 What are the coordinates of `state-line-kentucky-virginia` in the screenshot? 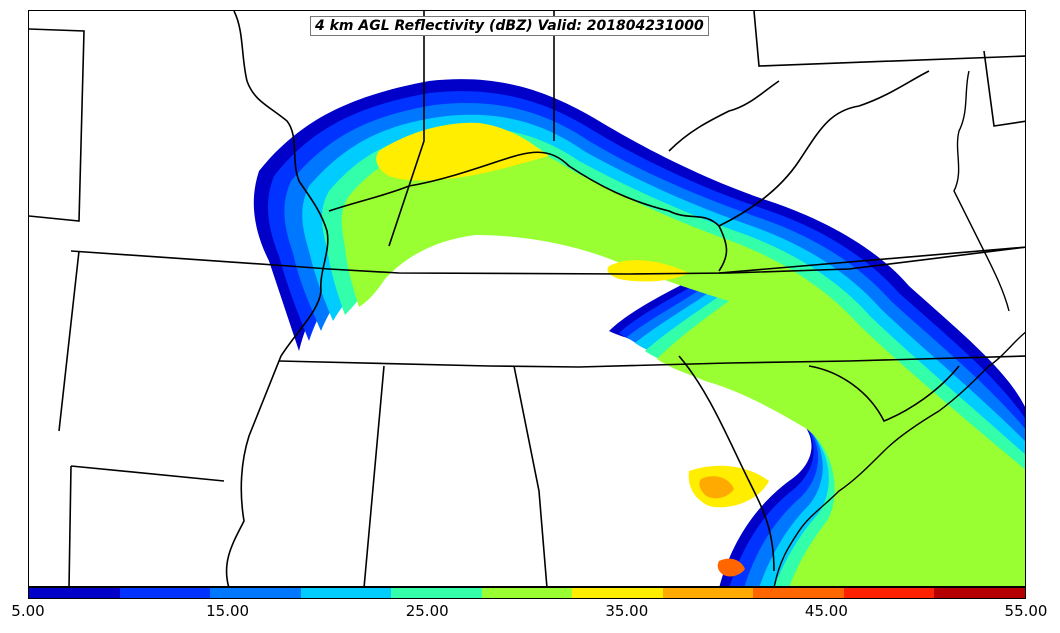 It's located at (824, 148).